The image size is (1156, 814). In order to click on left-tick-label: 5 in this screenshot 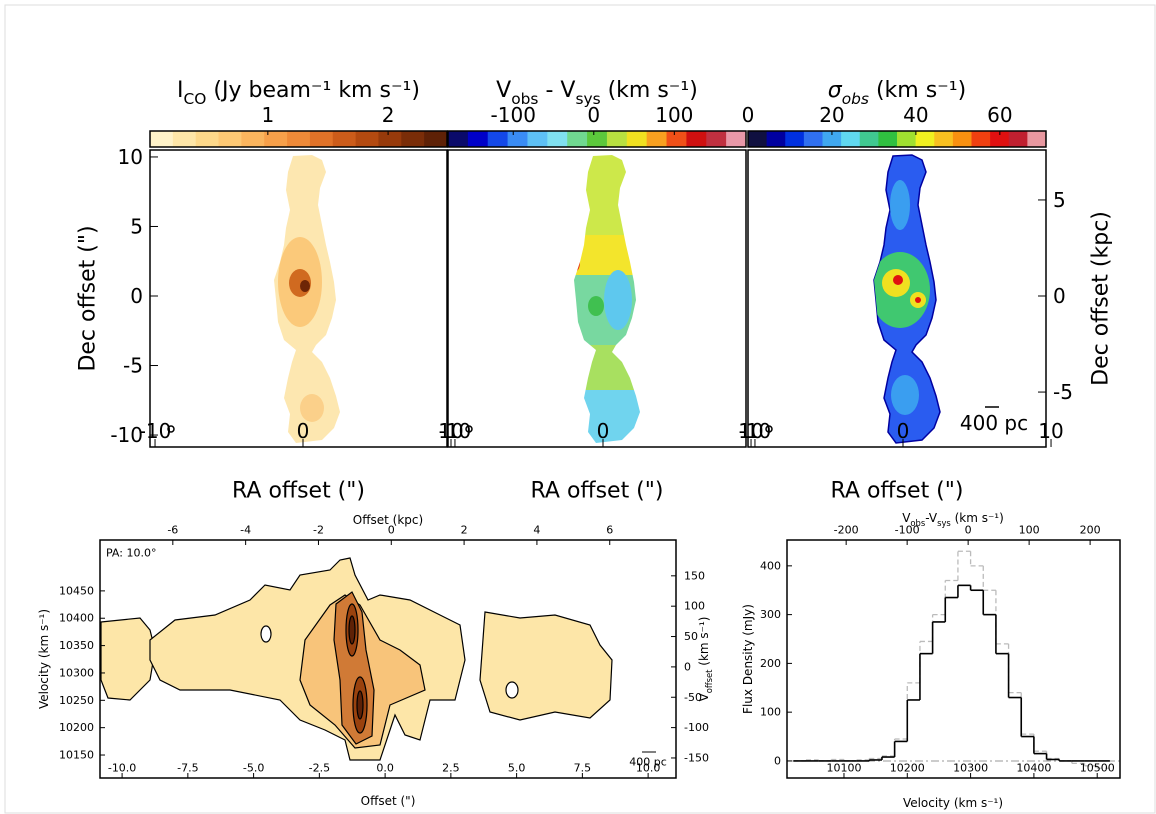, I will do `click(136, 226)`.